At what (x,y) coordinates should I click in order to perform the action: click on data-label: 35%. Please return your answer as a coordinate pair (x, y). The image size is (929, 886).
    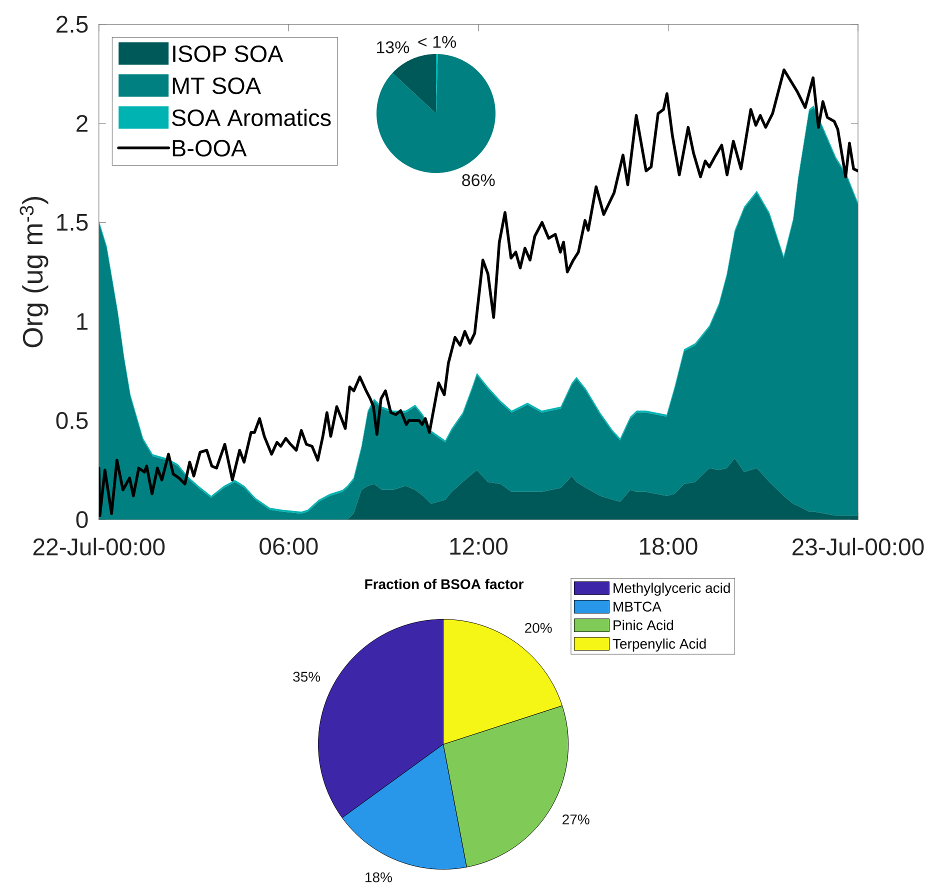
    Looking at the image, I should click on (306, 677).